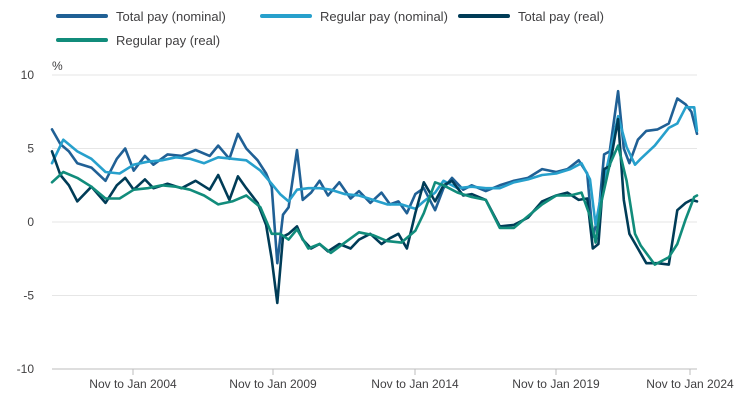  Describe the element at coordinates (26, 369) in the screenshot. I see `y-tick-label: -10` at that location.